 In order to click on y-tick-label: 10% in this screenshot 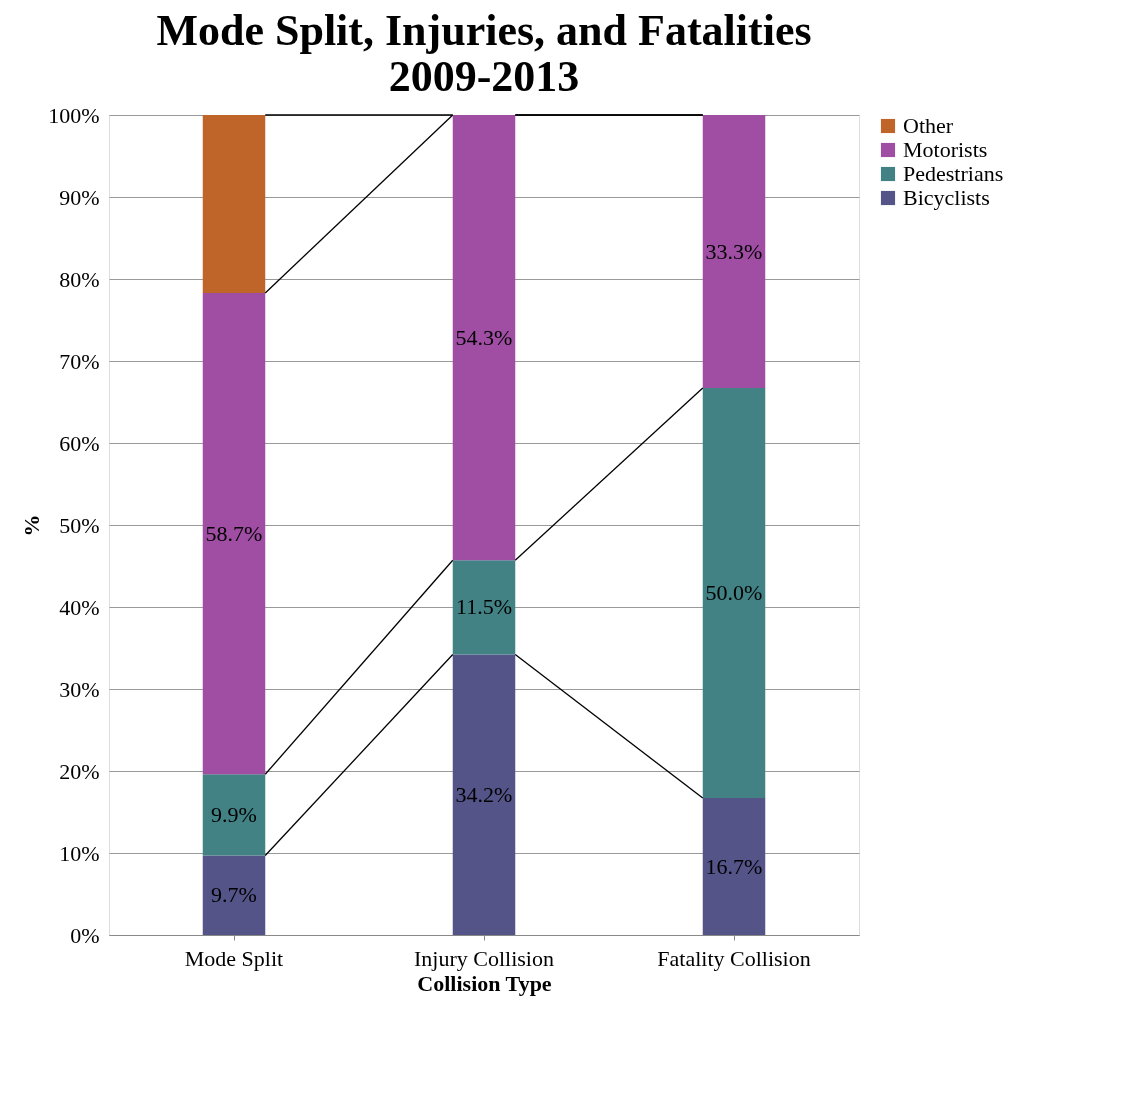, I will do `click(79, 853)`.